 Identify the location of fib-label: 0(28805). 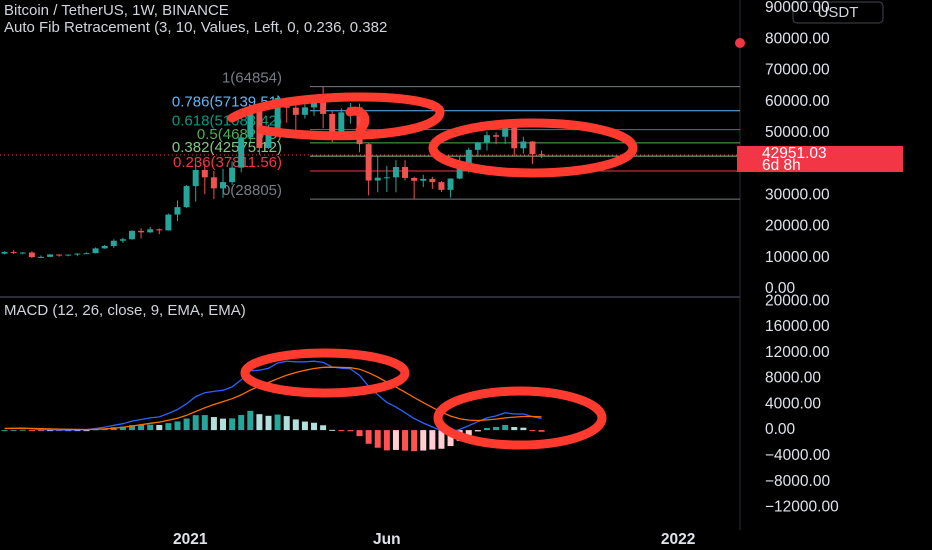
(252, 190).